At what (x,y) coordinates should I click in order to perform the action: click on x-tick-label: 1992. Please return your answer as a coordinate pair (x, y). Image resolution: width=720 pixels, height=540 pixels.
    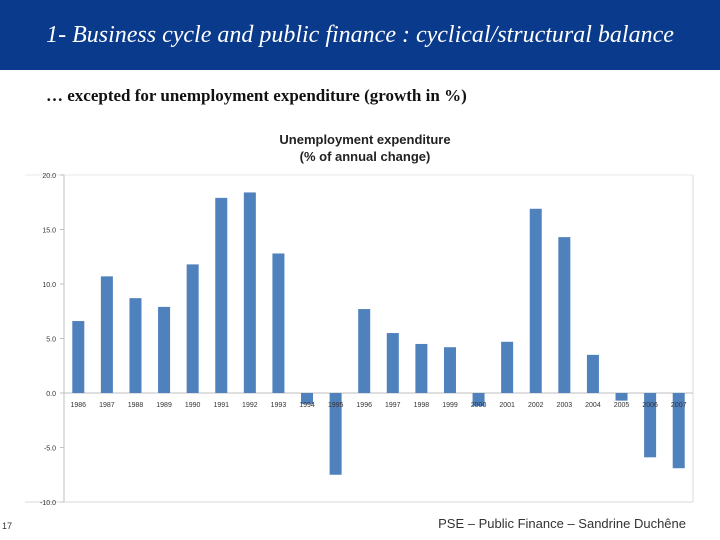
    Looking at the image, I should click on (250, 405).